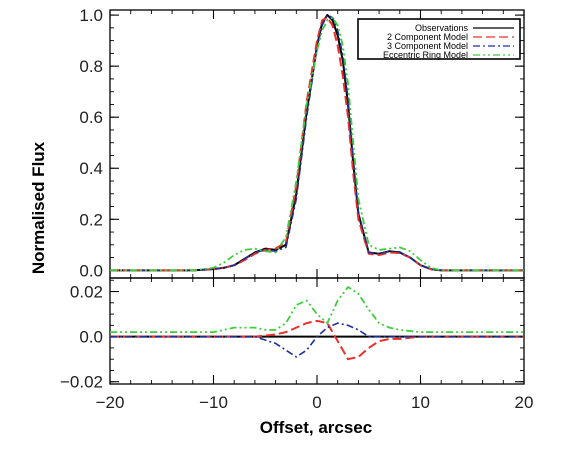 The height and width of the screenshot is (454, 567). I want to click on y-tick-label: 0.02, so click(86, 292).